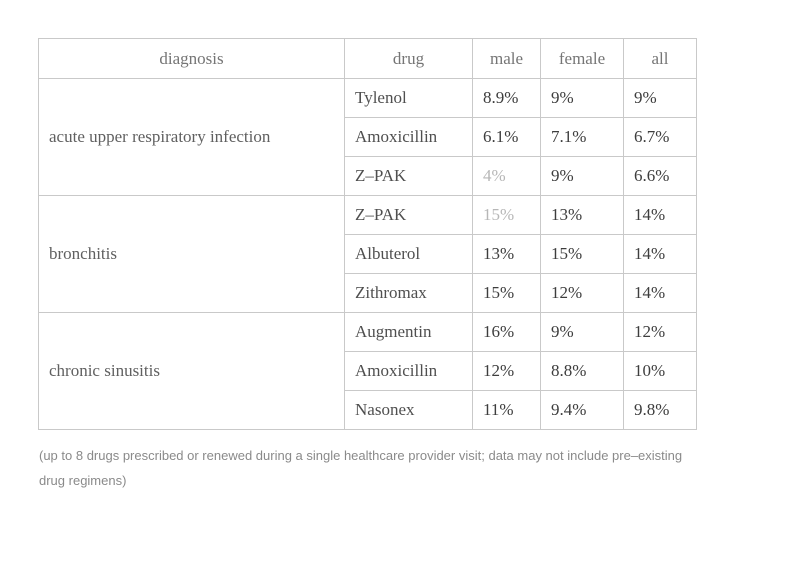 The image size is (803, 573). What do you see at coordinates (506, 332) in the screenshot?
I see `male-value-cell: 16%` at bounding box center [506, 332].